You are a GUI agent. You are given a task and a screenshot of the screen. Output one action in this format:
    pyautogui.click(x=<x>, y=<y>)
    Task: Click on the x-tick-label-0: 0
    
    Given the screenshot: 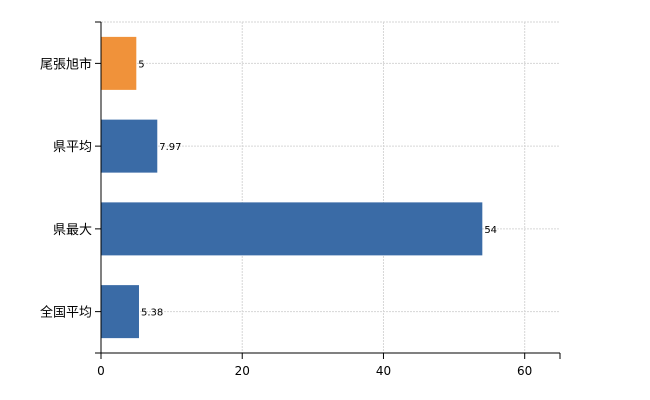 What is the action you would take?
    pyautogui.click(x=101, y=371)
    